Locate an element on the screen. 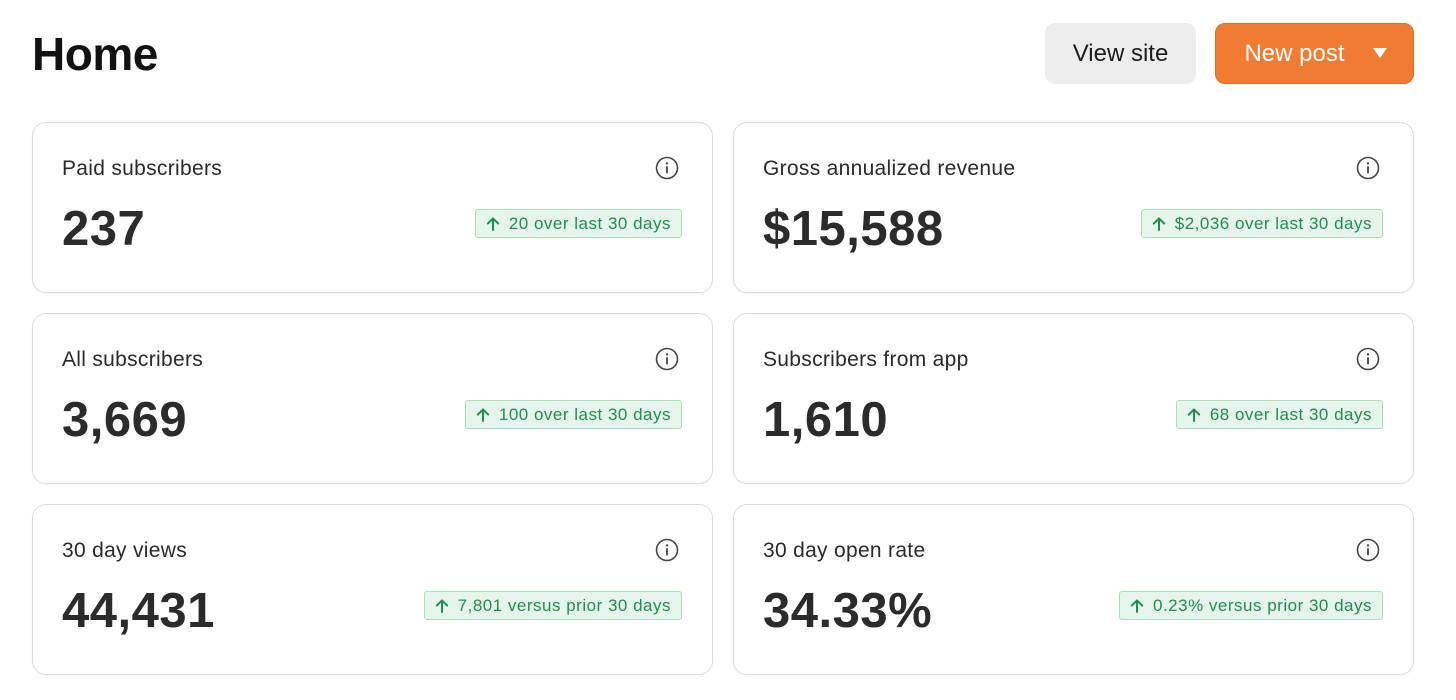 The image size is (1456, 700). stat-label: Gross annualized revenue is located at coordinates (889, 168).